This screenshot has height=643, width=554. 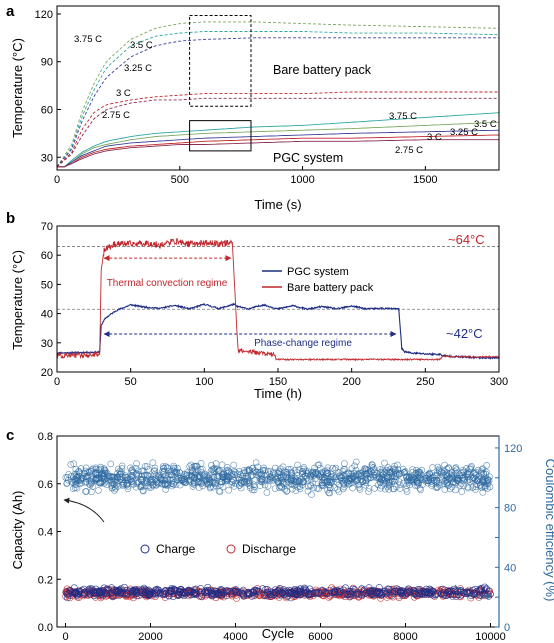 What do you see at coordinates (123, 93) in the screenshot?
I see `series-label-bare-3: 3 C` at bounding box center [123, 93].